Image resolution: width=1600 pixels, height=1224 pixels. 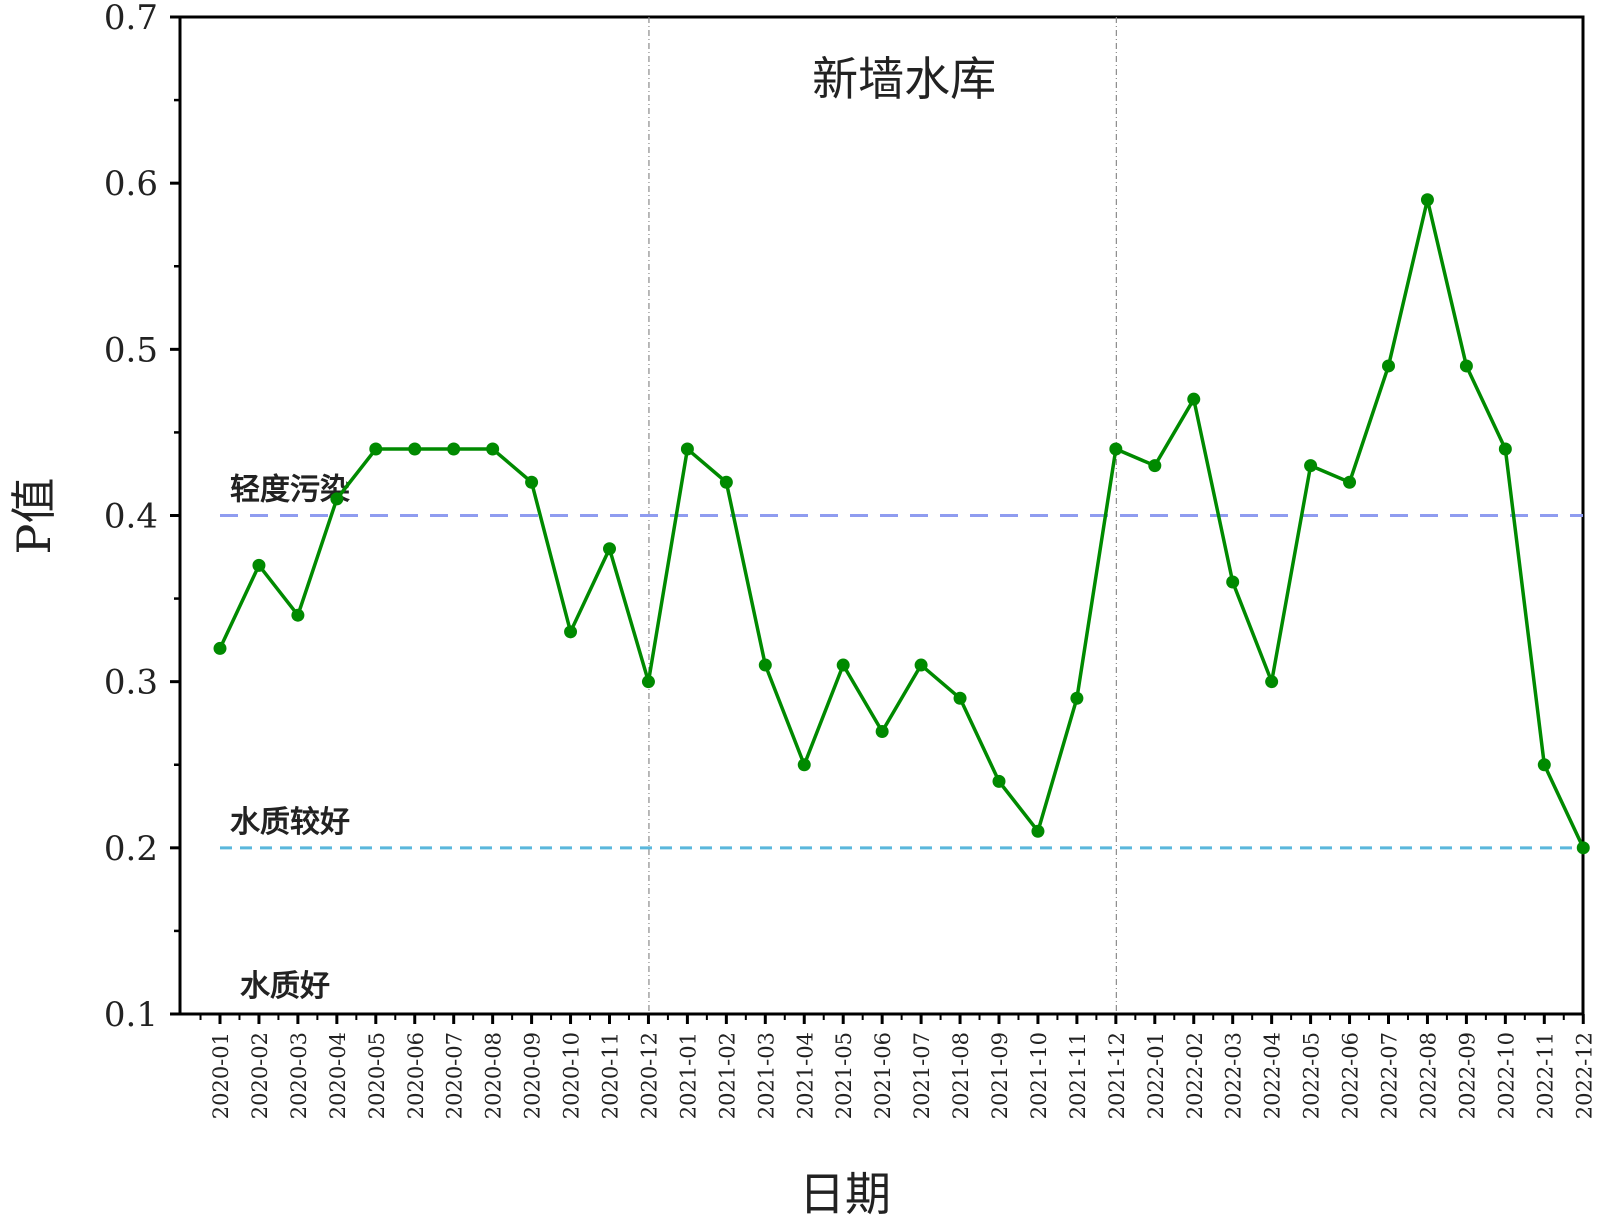 What do you see at coordinates (533, 1075) in the screenshot?
I see `x-tick-label: 2020-09` at bounding box center [533, 1075].